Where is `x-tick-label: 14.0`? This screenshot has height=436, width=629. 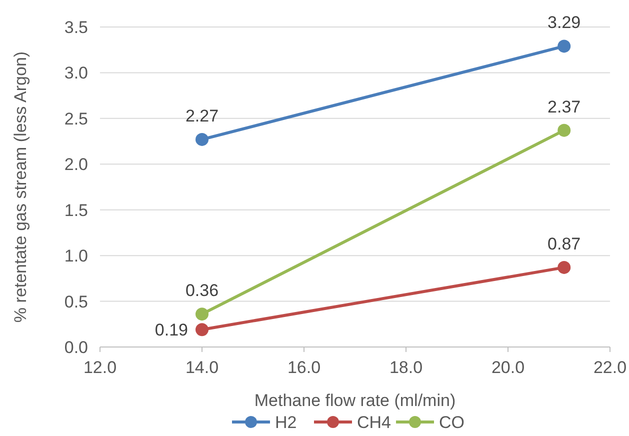
x-tick-label: 14.0 is located at coordinates (202, 367).